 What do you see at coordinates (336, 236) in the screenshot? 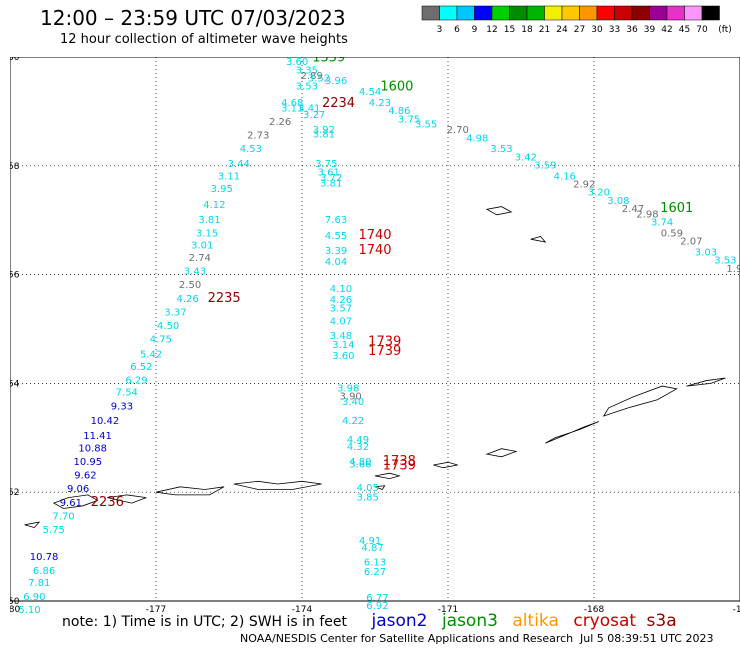
I see `wave-height-label: 4.55` at bounding box center [336, 236].